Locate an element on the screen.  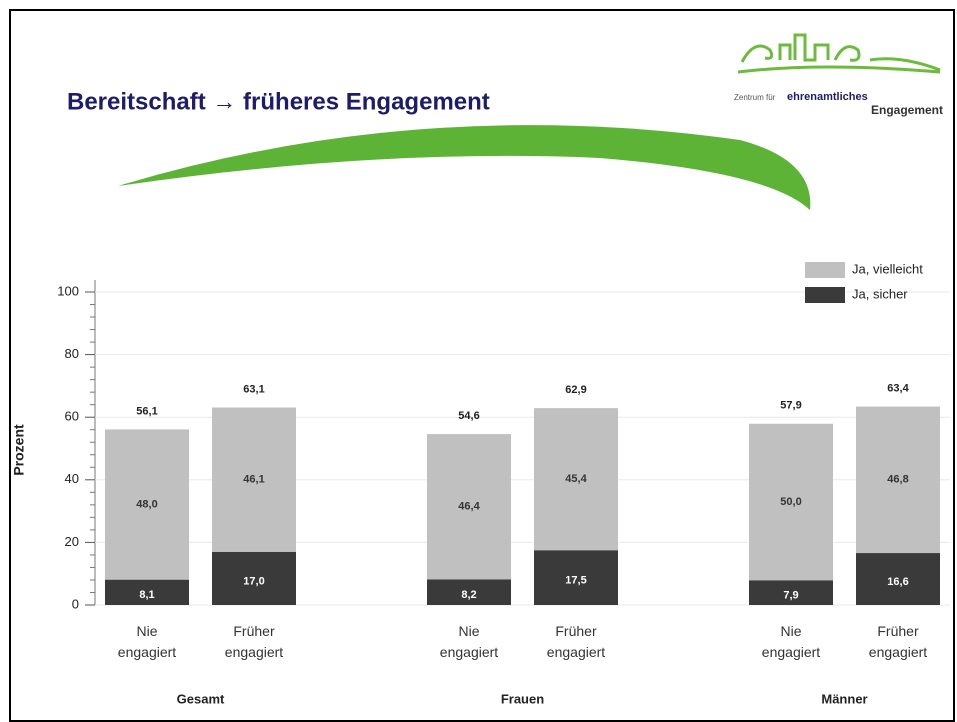
value-label: 16,6 is located at coordinates (897, 582).